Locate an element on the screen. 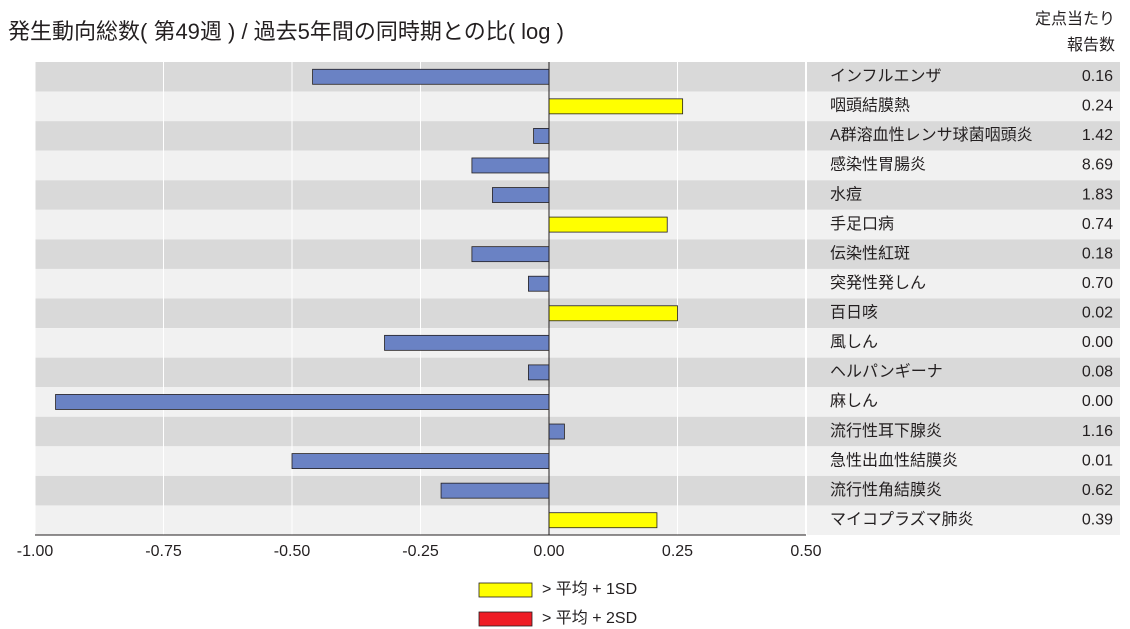 This screenshot has width=1130, height=629. table-header: 定点当たり is located at coordinates (1075, 19).